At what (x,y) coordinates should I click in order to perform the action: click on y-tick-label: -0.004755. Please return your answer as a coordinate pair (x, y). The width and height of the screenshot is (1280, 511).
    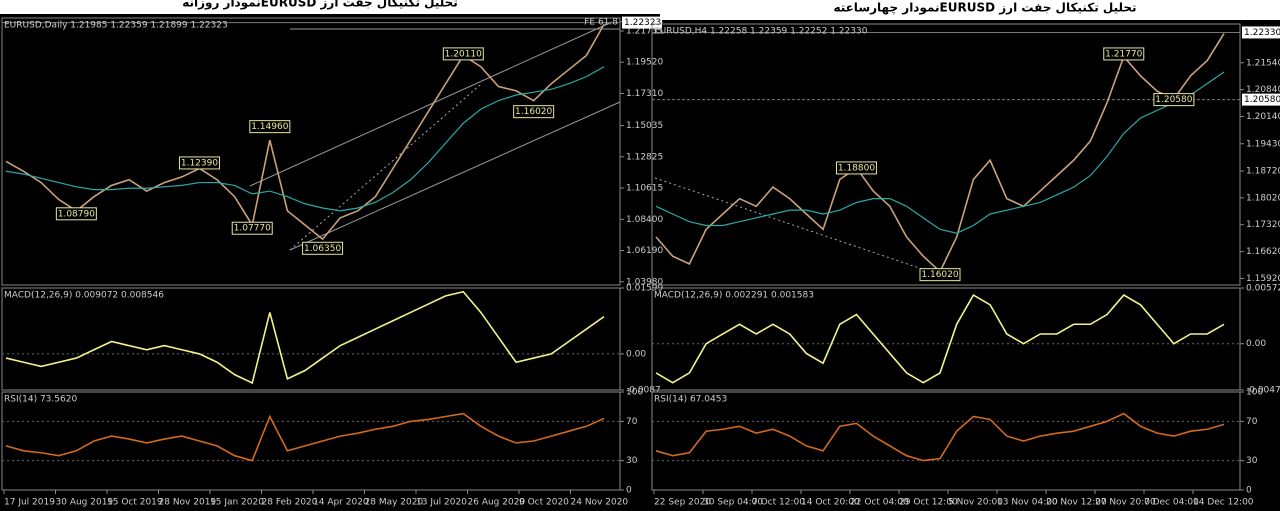
    Looking at the image, I should click on (1263, 391).